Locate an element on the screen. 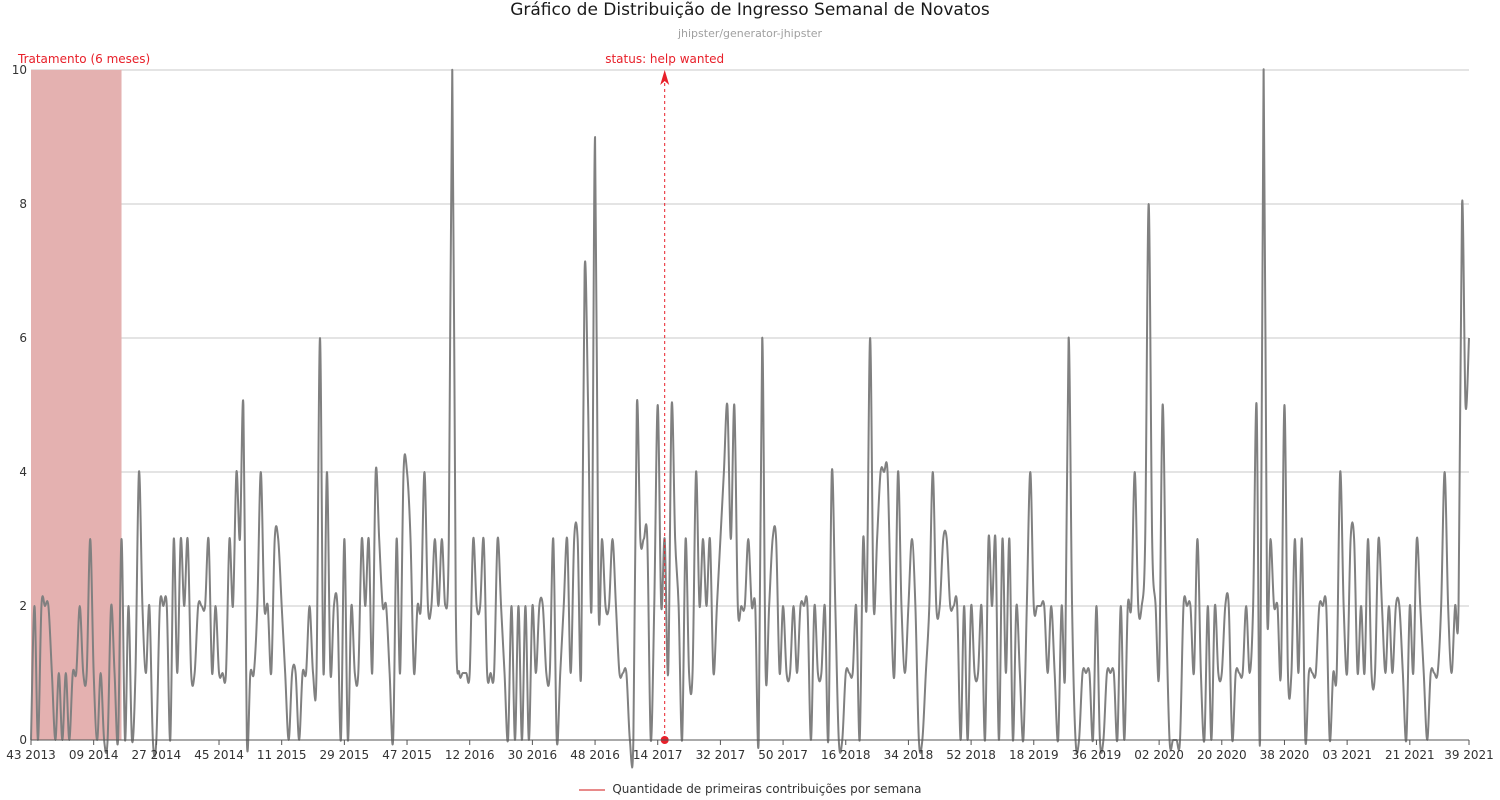 This screenshot has height=800, width=1500. x-tick-label: 39 2021 is located at coordinates (1469, 755).